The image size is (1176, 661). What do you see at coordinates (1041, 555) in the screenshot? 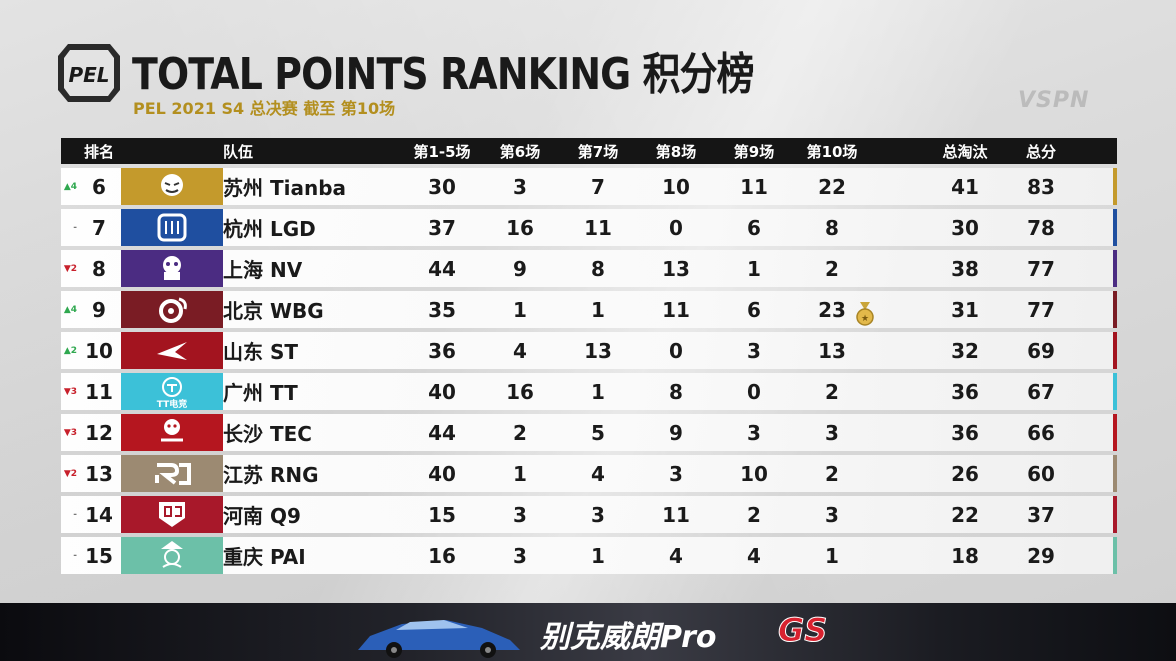
I see `total-points: 29` at bounding box center [1041, 555].